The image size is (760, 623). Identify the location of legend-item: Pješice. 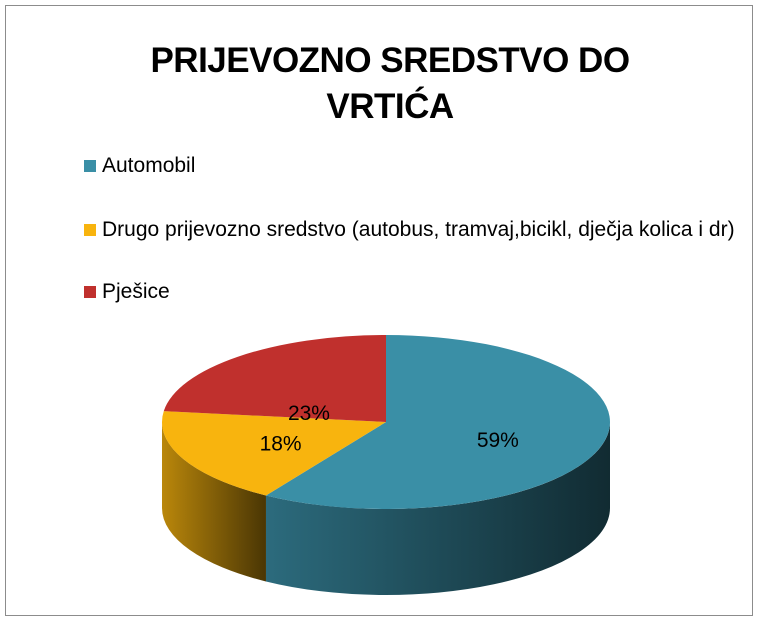
(412, 292).